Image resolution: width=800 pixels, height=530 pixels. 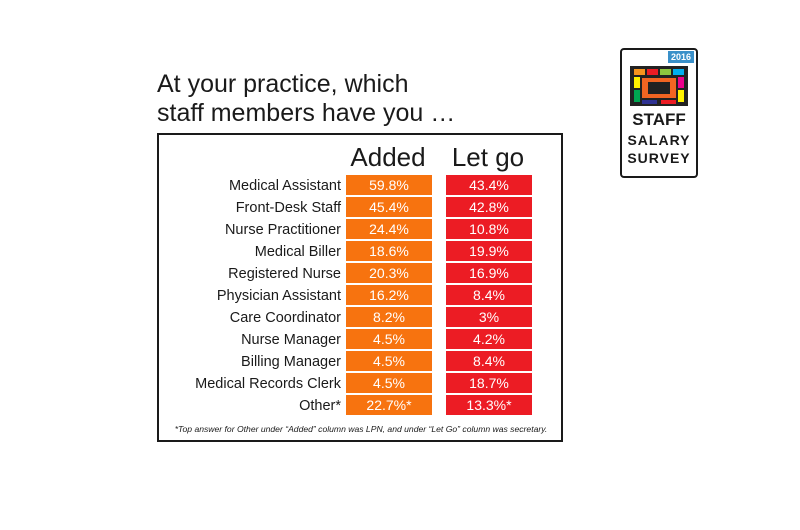 What do you see at coordinates (489, 339) in the screenshot?
I see `cell-let-go: 4.2%` at bounding box center [489, 339].